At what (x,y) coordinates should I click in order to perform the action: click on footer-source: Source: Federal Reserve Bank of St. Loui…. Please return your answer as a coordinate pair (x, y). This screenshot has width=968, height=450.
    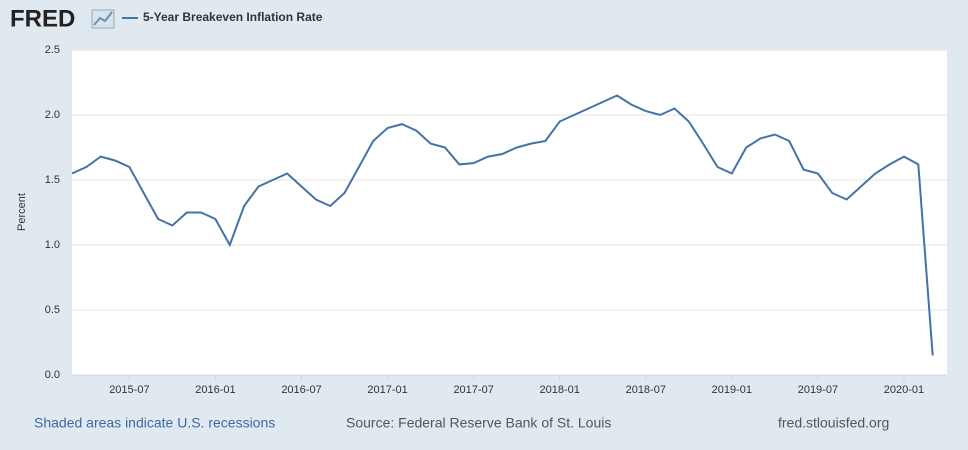
    Looking at the image, I should click on (478, 423).